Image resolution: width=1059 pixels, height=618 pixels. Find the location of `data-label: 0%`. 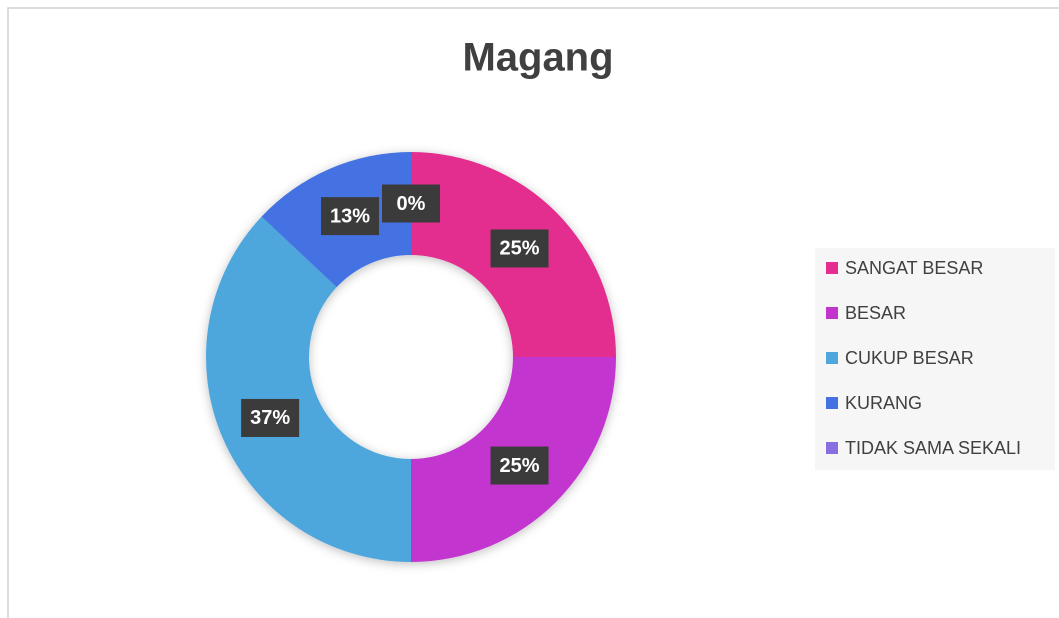

data-label: 0% is located at coordinates (411, 204).